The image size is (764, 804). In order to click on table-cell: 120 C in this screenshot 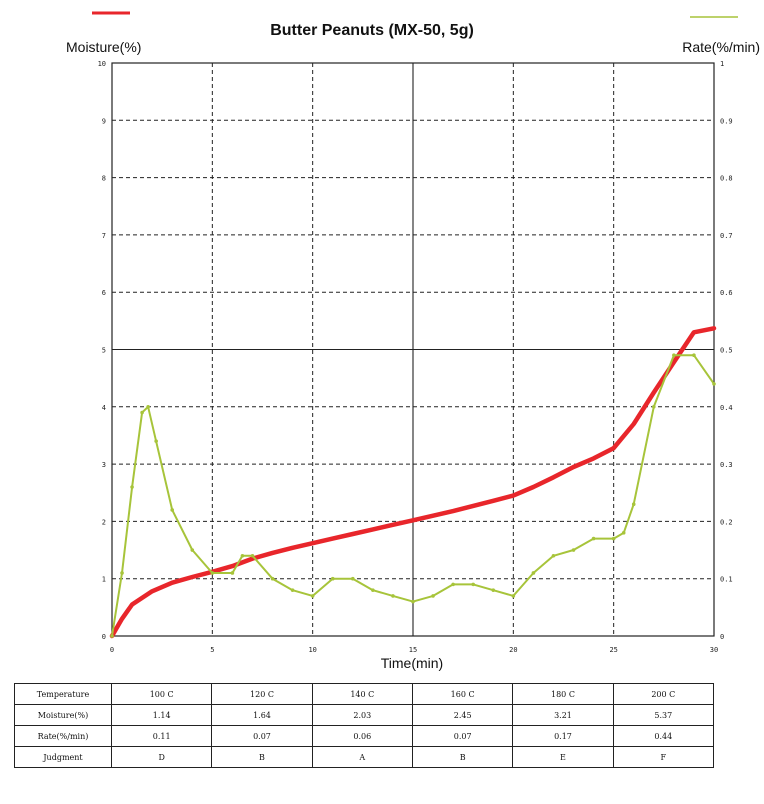, I will do `click(262, 694)`.